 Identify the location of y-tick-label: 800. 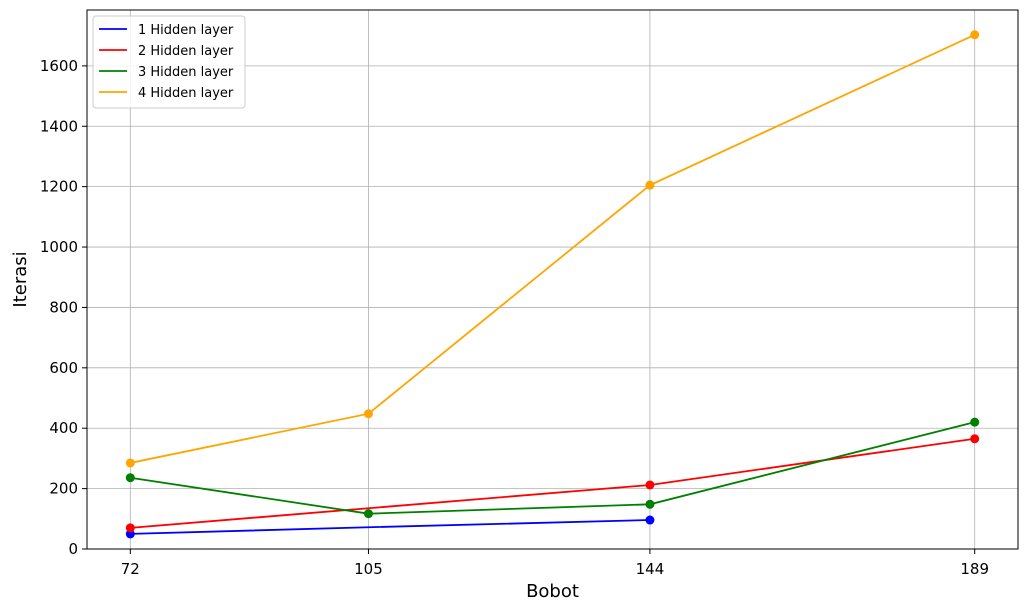
(63, 307).